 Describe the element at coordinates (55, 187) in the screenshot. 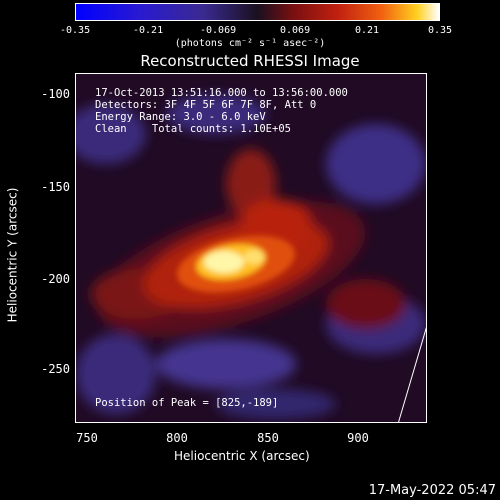

I see `y-tick-label: -150` at that location.